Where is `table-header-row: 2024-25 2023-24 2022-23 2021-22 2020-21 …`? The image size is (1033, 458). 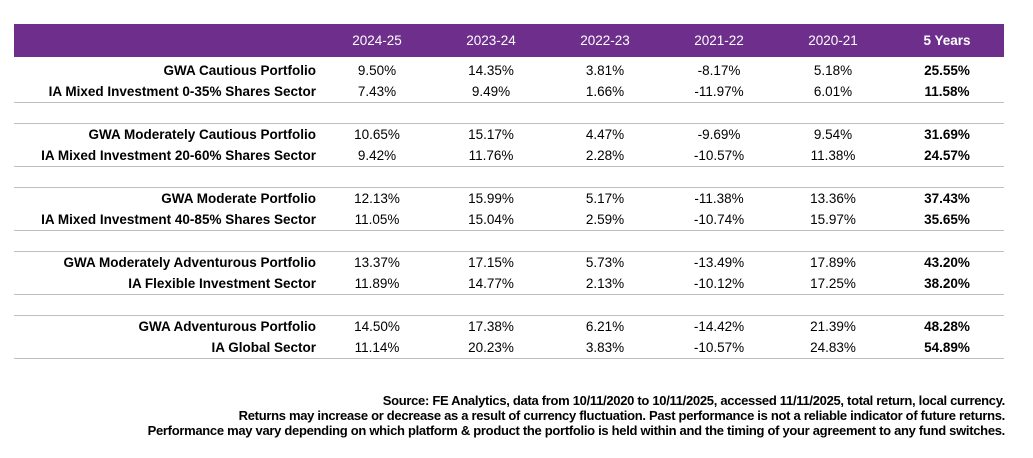 table-header-row: 2024-25 2023-24 2022-23 2021-22 2020-21 … is located at coordinates (509, 40).